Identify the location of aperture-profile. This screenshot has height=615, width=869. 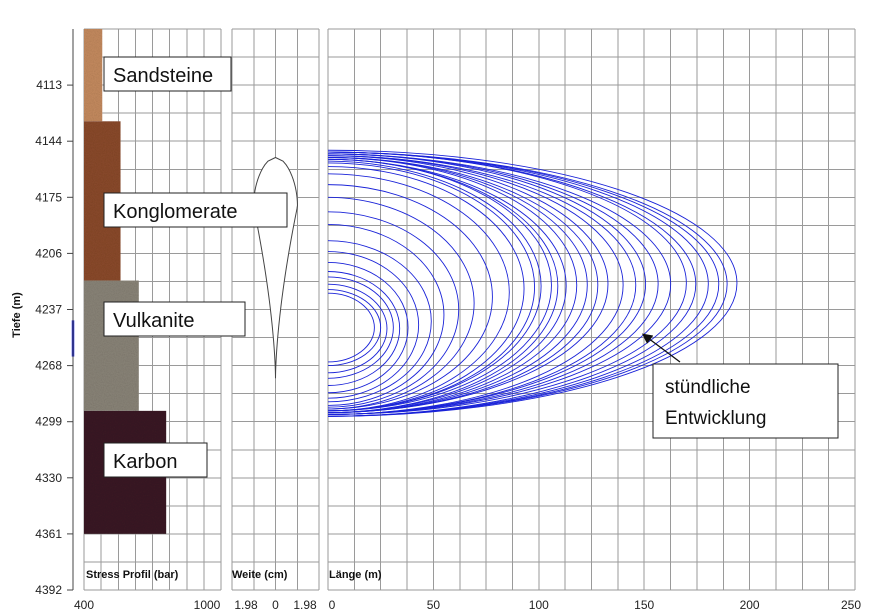
(275, 267).